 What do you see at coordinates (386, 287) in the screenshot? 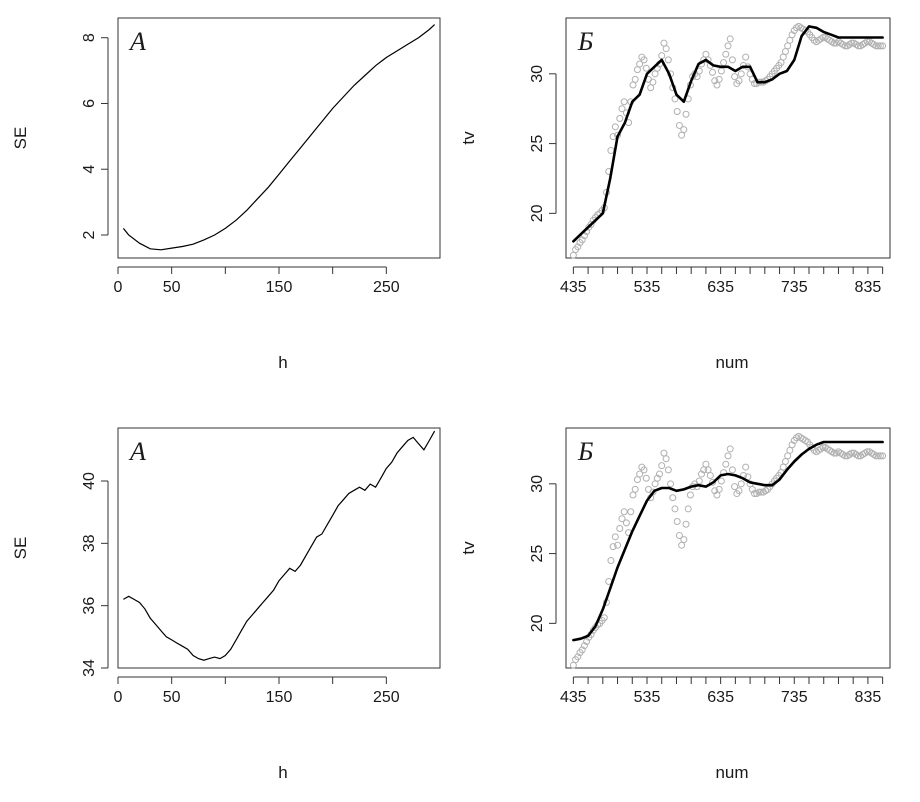
I see `panel-a-x-tick-label: 250` at bounding box center [386, 287].